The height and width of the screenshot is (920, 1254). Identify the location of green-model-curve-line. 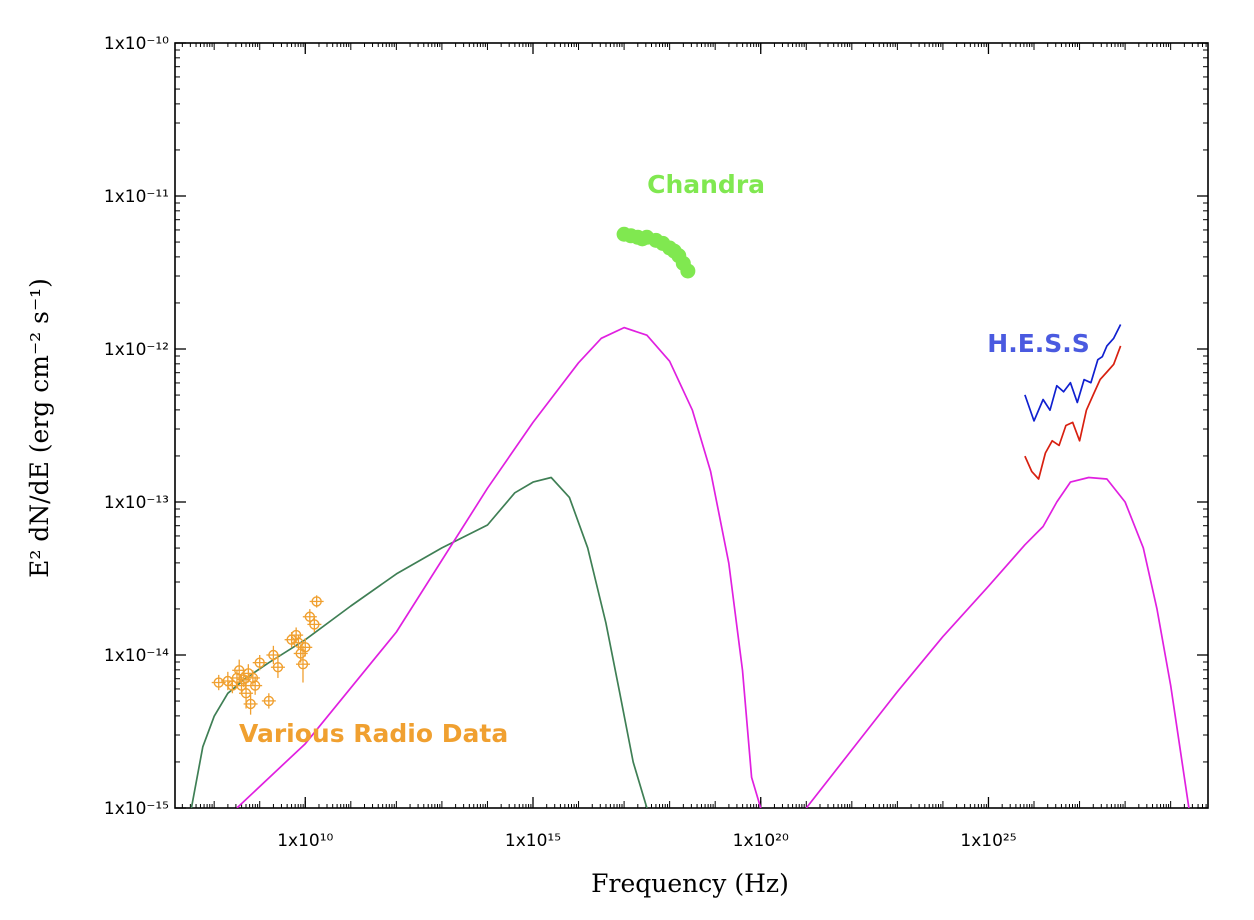
(419, 642).